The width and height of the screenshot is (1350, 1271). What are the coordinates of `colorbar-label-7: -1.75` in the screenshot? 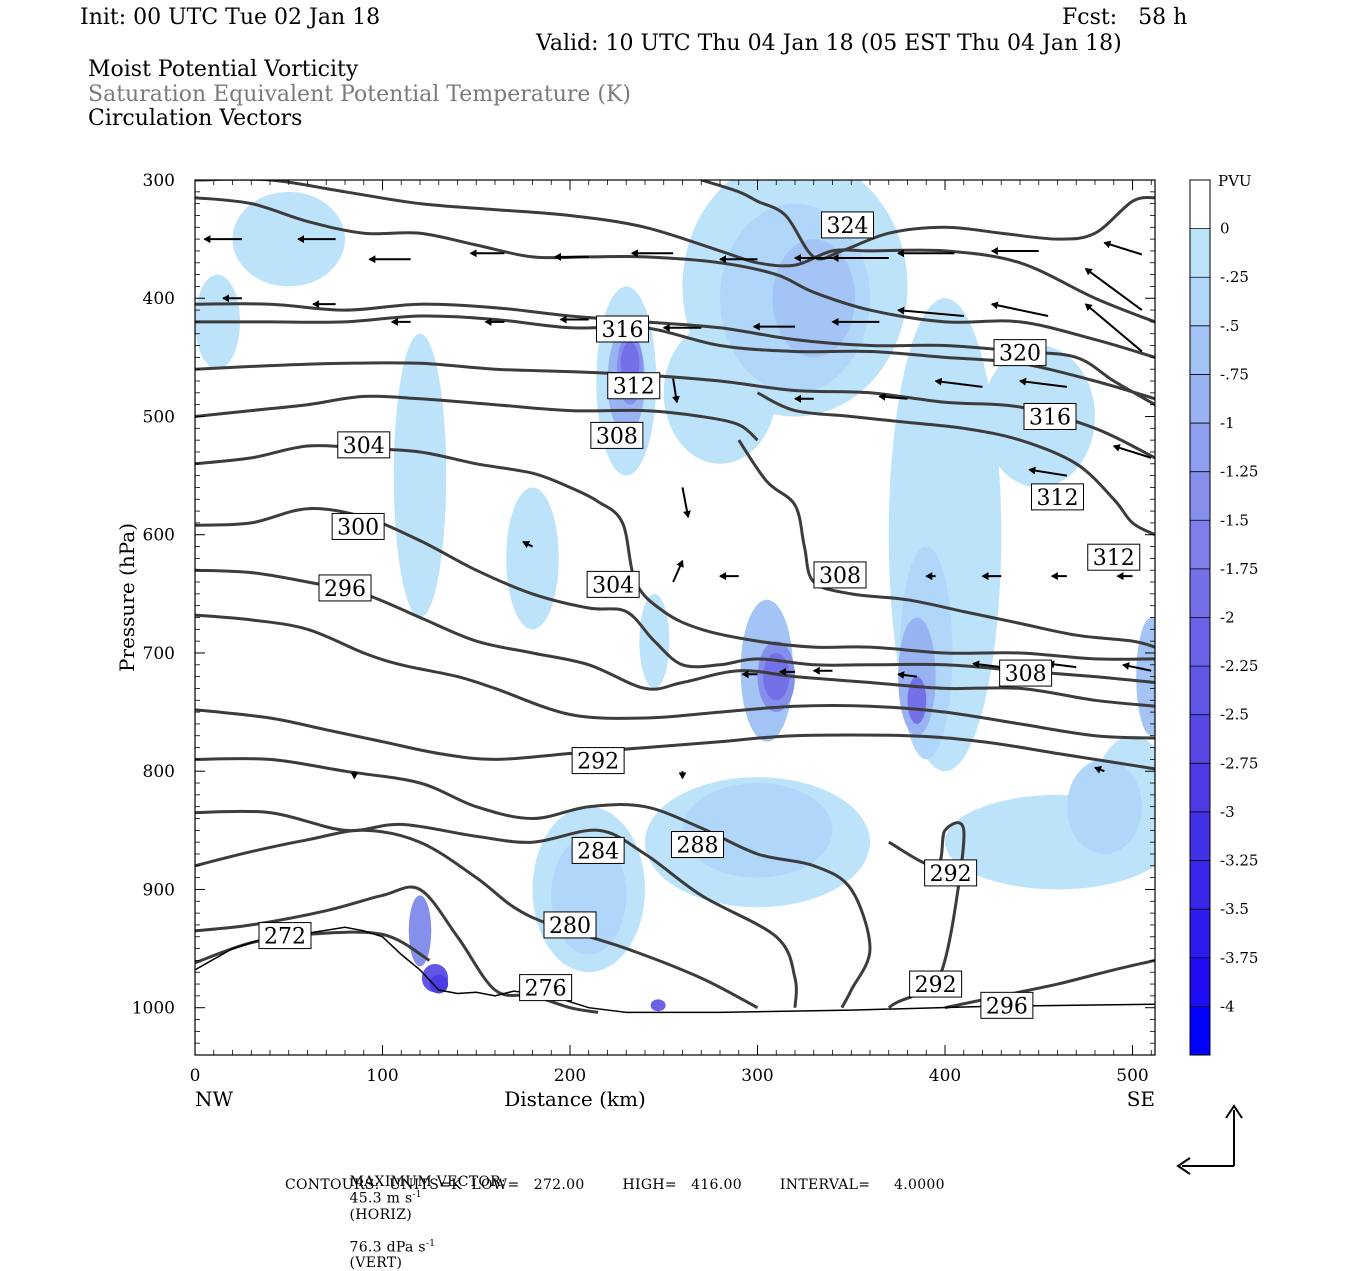 It's located at (1239, 569).